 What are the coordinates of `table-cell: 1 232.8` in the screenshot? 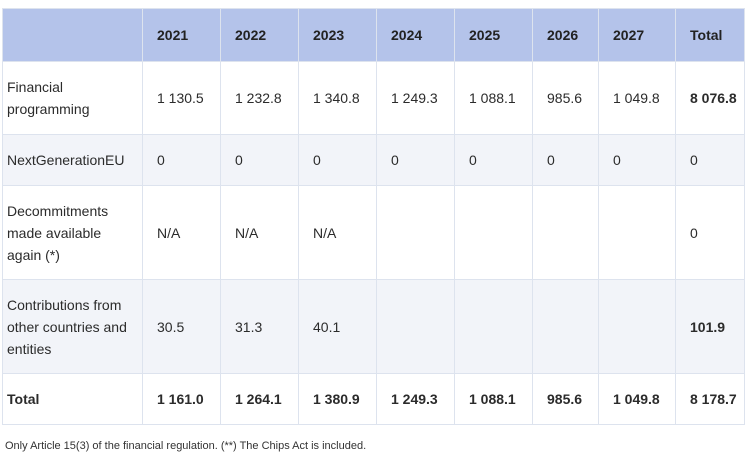 It's located at (259, 98).